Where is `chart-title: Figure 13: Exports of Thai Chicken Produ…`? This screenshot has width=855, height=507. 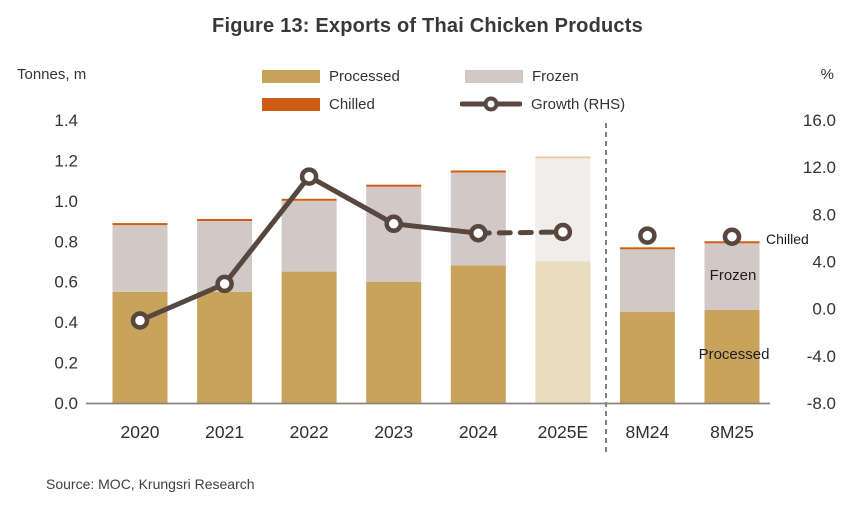 chart-title: Figure 13: Exports of Thai Chicken Produ… is located at coordinates (427, 26).